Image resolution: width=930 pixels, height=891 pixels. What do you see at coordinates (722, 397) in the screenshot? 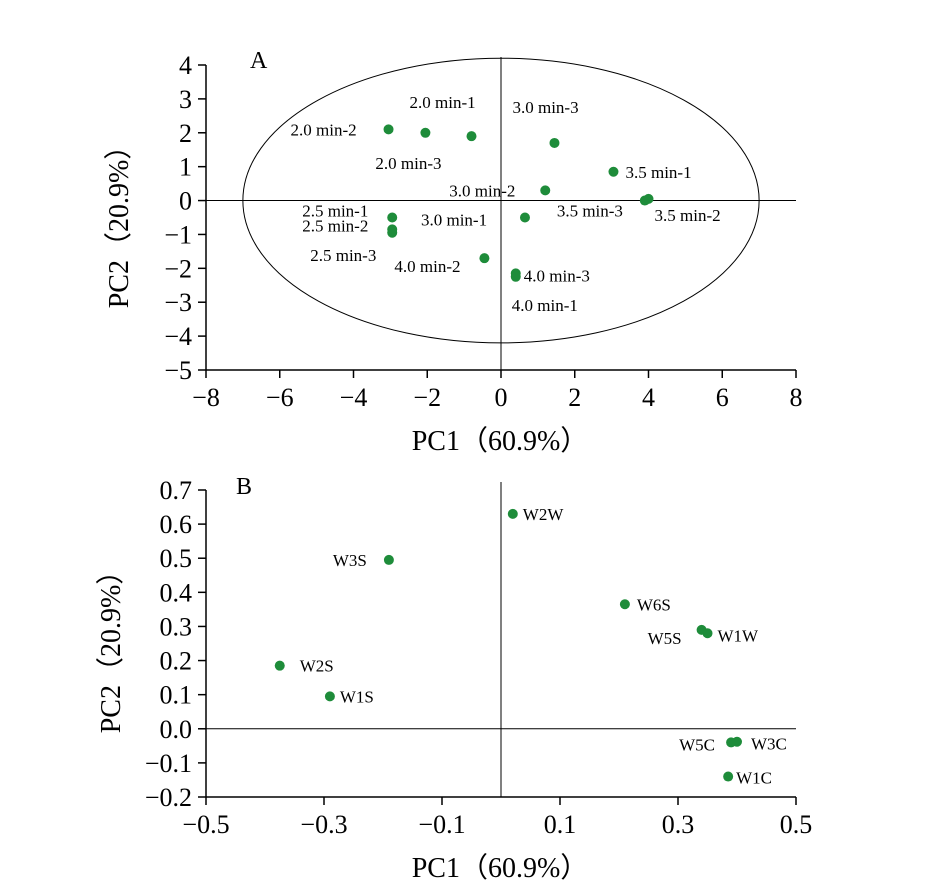
I see `panel-a-x-tick-label: 6` at bounding box center [722, 397].